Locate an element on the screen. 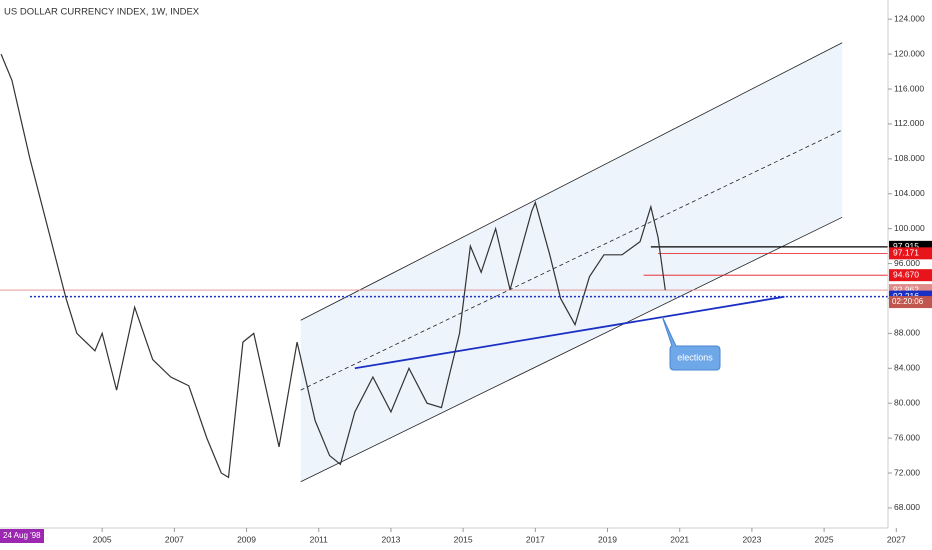  y-tick-label: 120.000 is located at coordinates (909, 53).